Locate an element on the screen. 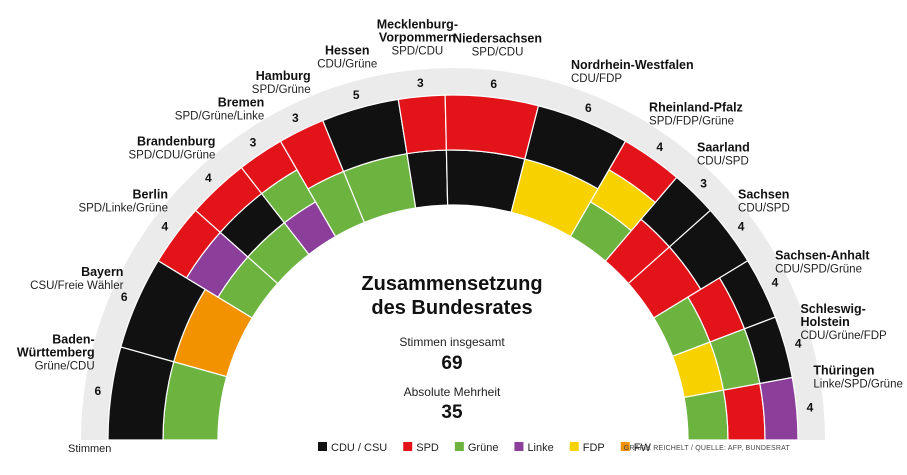  seat-count-berlin: 4 is located at coordinates (165, 227).